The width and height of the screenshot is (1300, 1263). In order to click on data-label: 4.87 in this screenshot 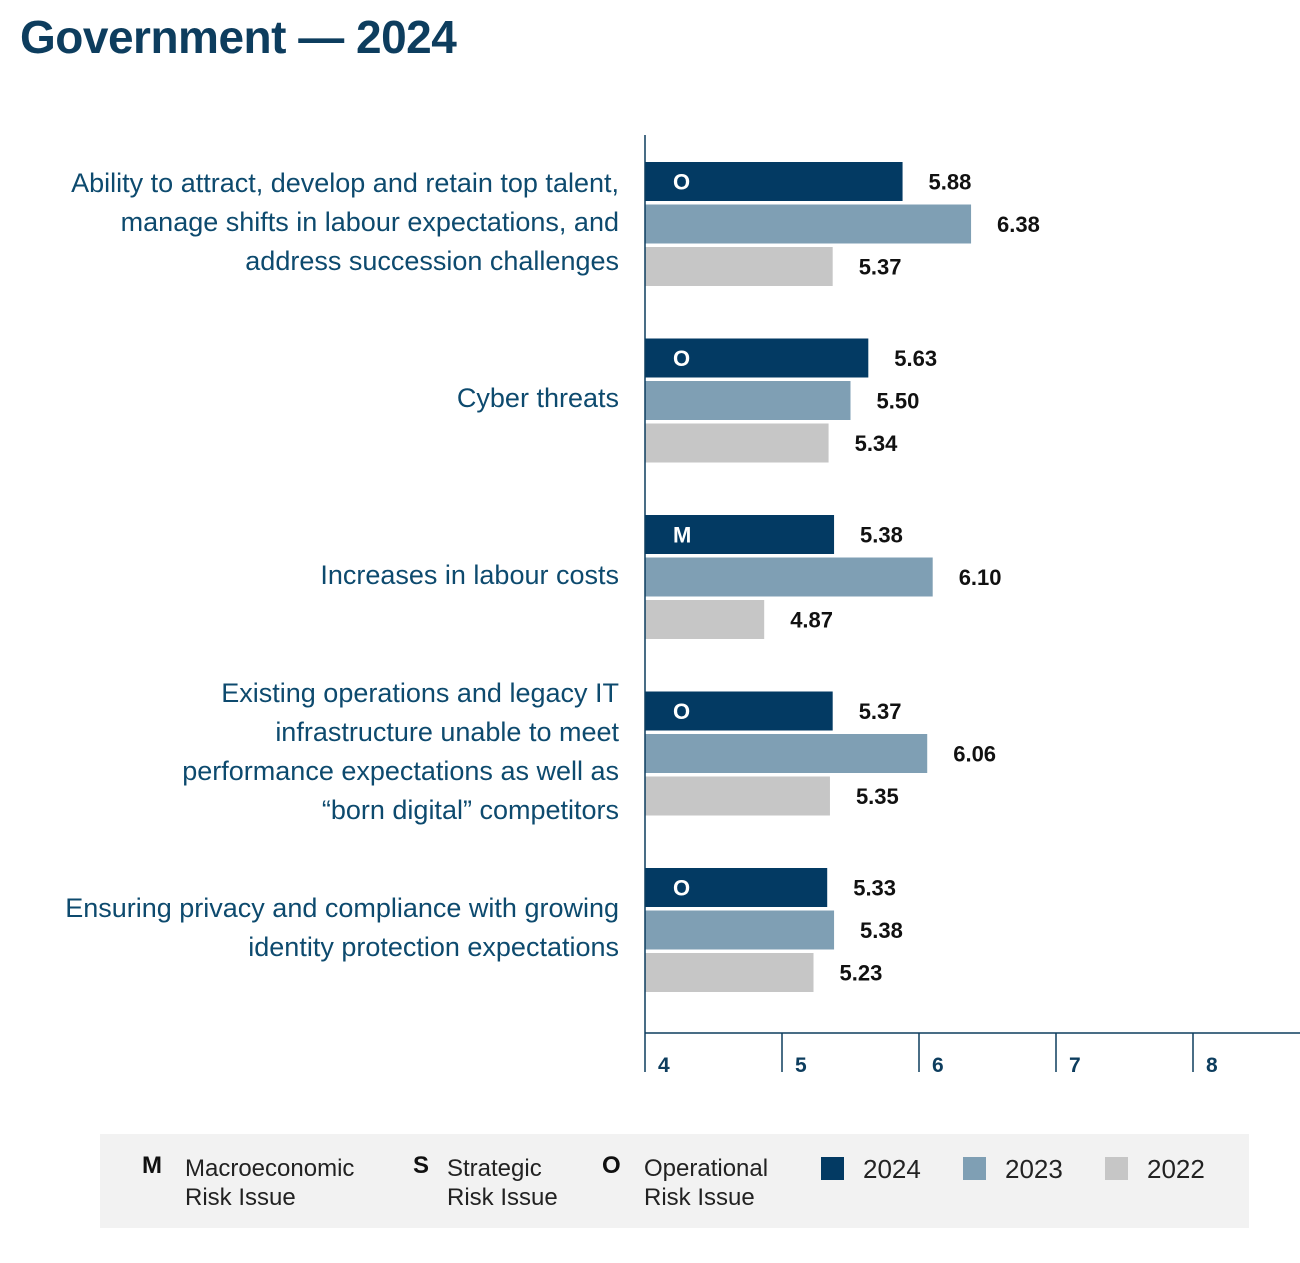, I will do `click(811, 620)`.